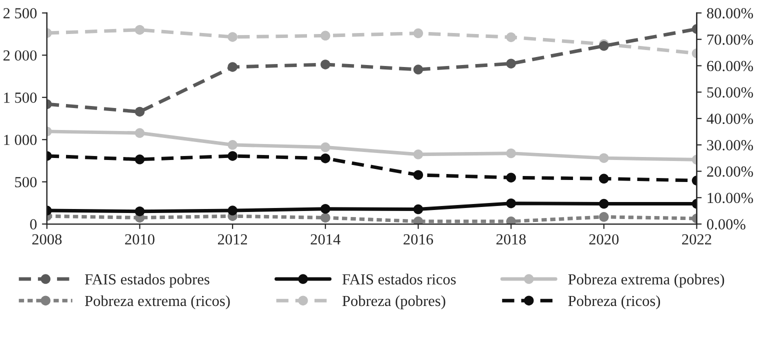 The height and width of the screenshot is (341, 769). Describe the element at coordinates (325, 239) in the screenshot. I see `x-tick-label: 2014` at that location.